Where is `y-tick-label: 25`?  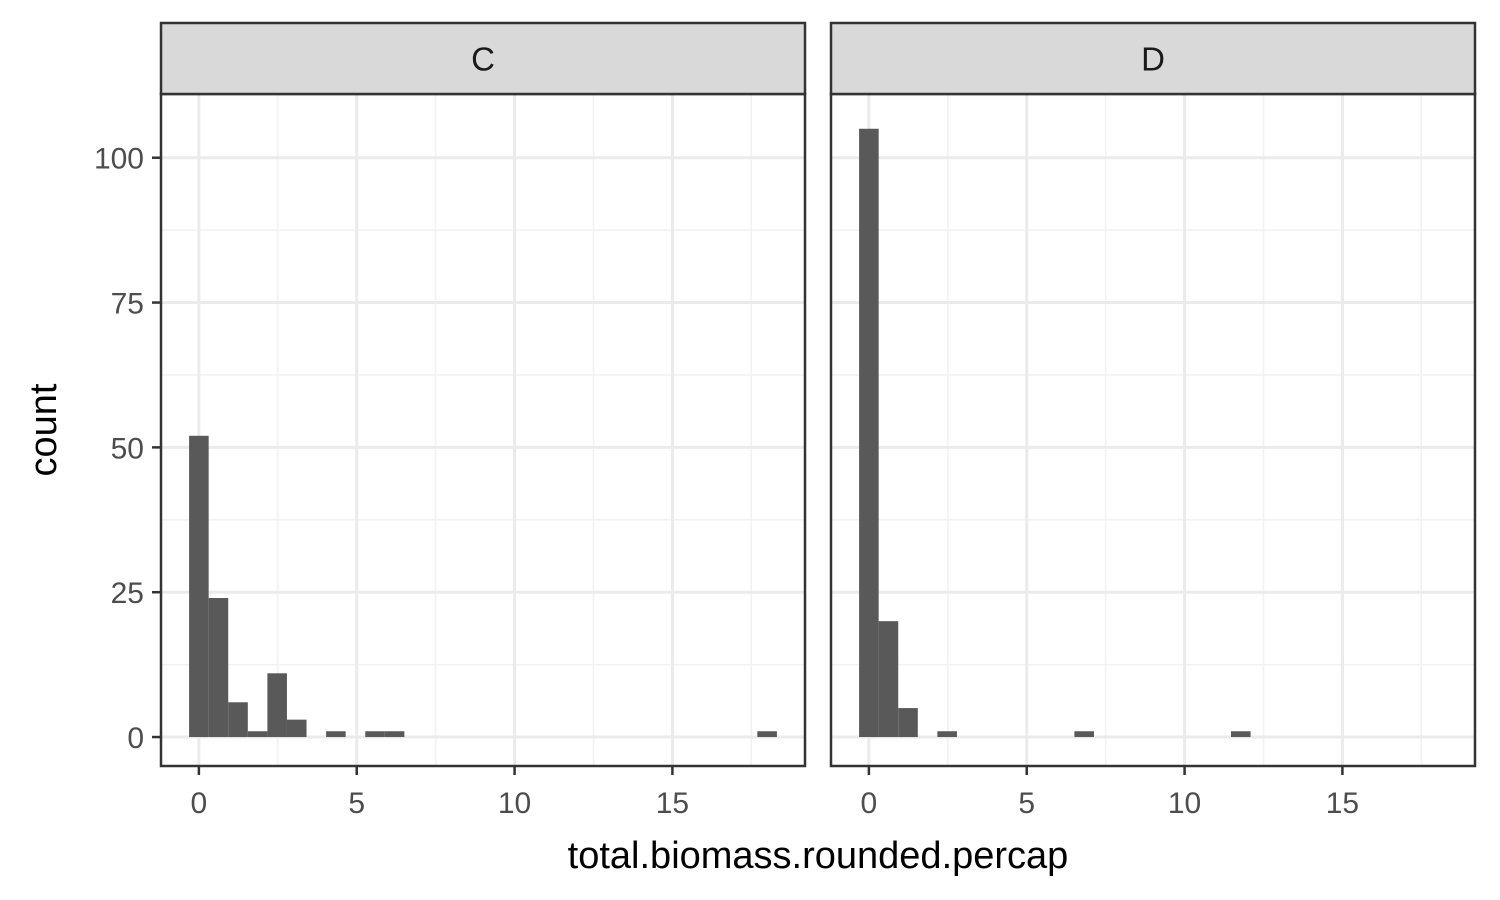
y-tick-label: 25 is located at coordinates (127, 593).